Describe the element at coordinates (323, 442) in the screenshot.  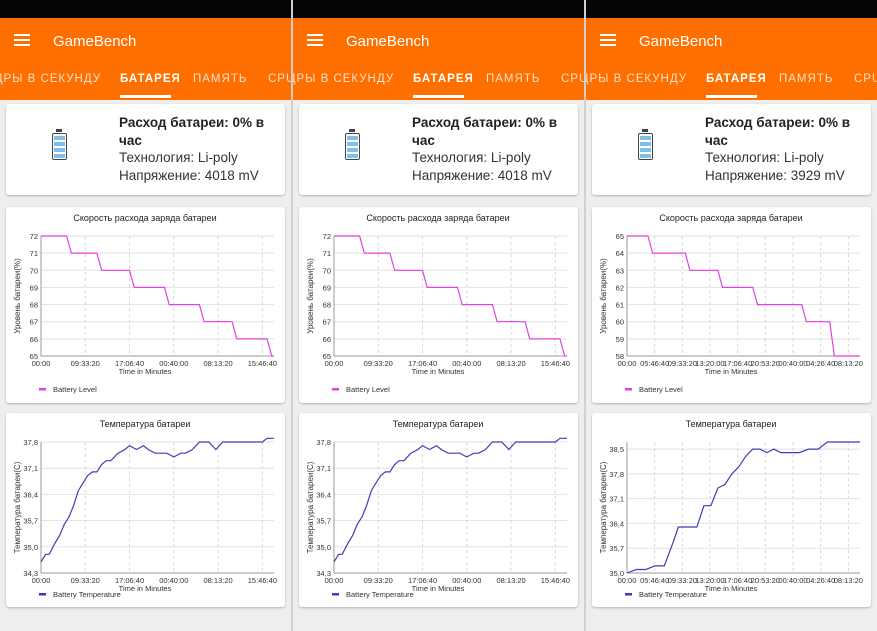
I see `y-tick-label: 37,8` at that location.